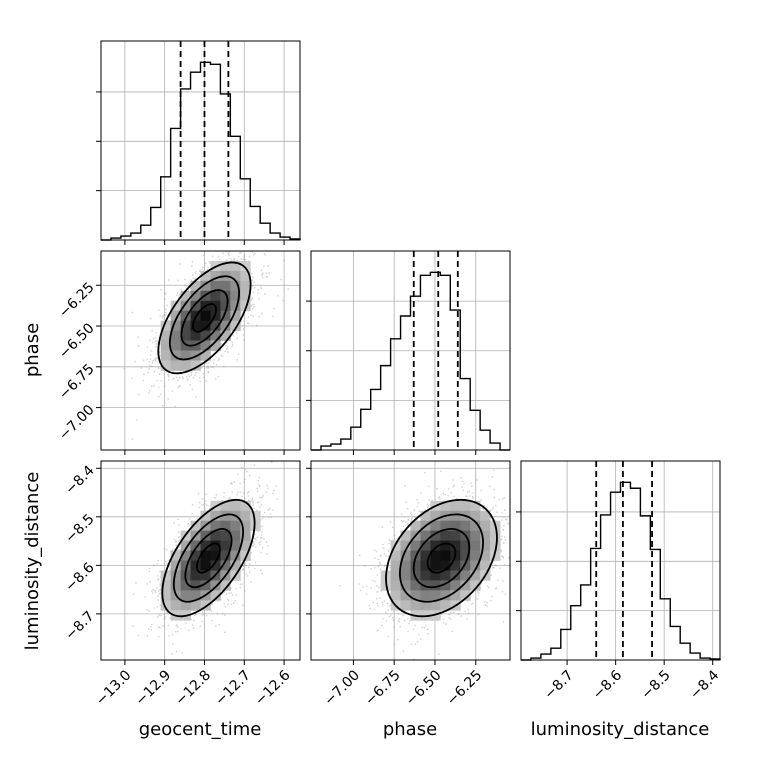 Image resolution: width=760 pixels, height=760 pixels. Describe the element at coordinates (465, 688) in the screenshot. I see `x-tick-label: −6.25` at that location.